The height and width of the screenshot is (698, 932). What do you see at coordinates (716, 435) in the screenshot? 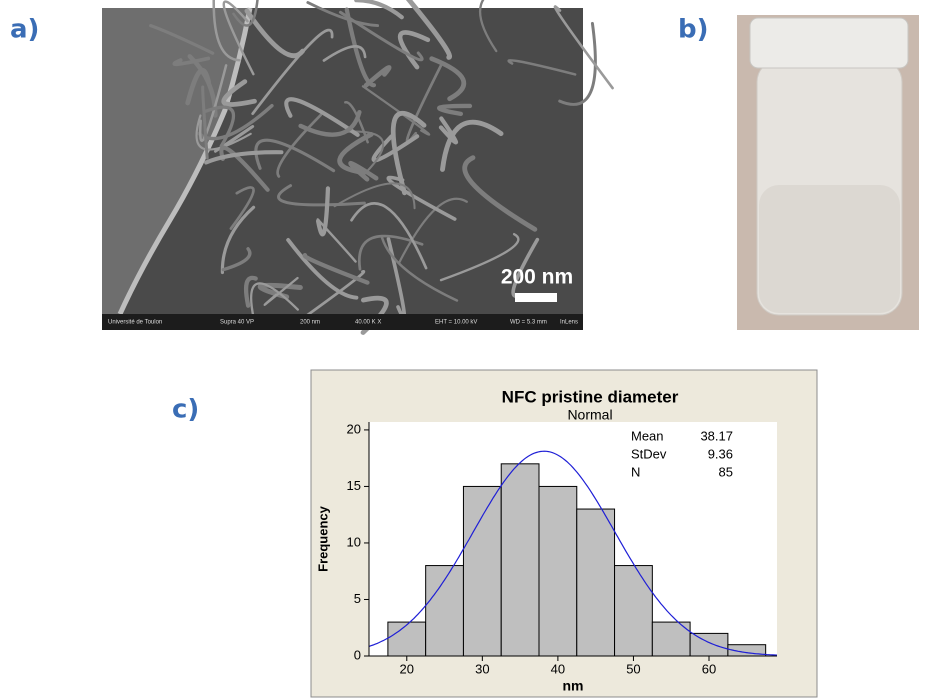
I see `stat-value: 38.17` at bounding box center [716, 435].